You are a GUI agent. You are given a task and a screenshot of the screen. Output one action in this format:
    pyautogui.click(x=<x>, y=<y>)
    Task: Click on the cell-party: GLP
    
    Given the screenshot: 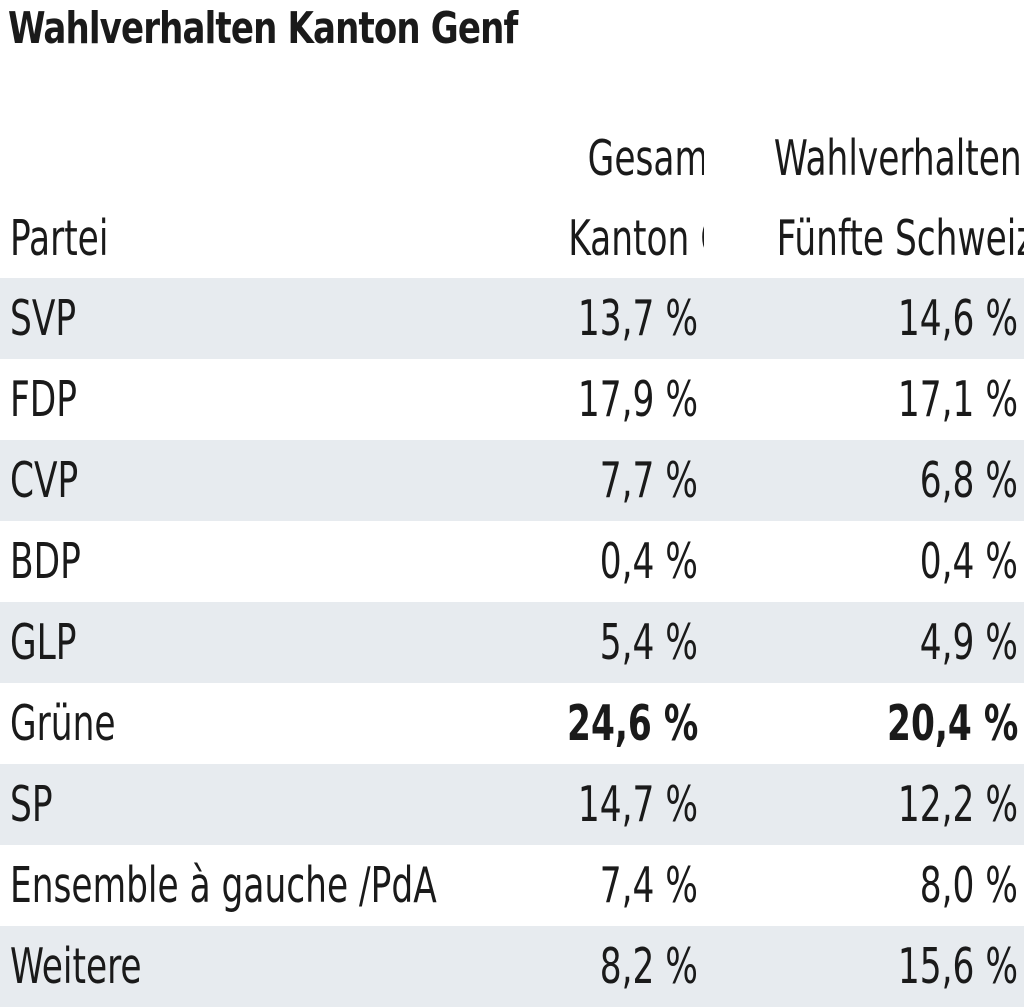 What is the action you would take?
    pyautogui.click(x=43, y=642)
    